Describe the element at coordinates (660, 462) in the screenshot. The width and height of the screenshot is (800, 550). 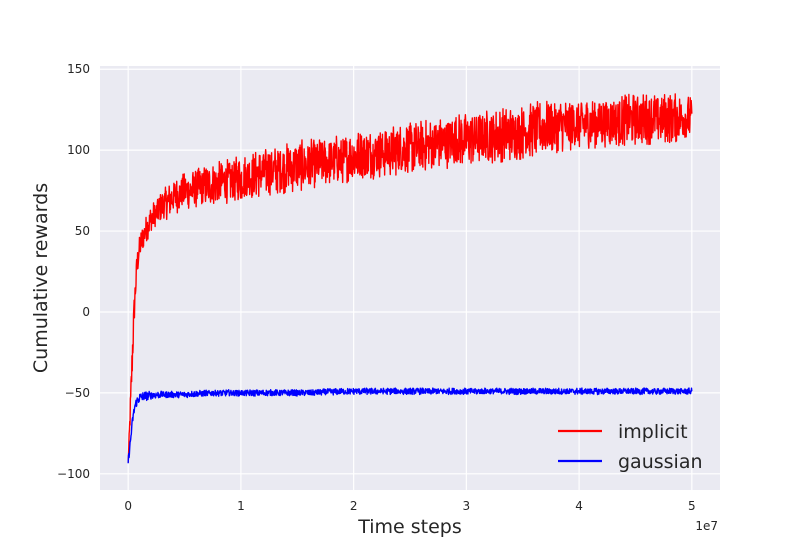
I see `legend-label-gaussian: gaussian` at that location.